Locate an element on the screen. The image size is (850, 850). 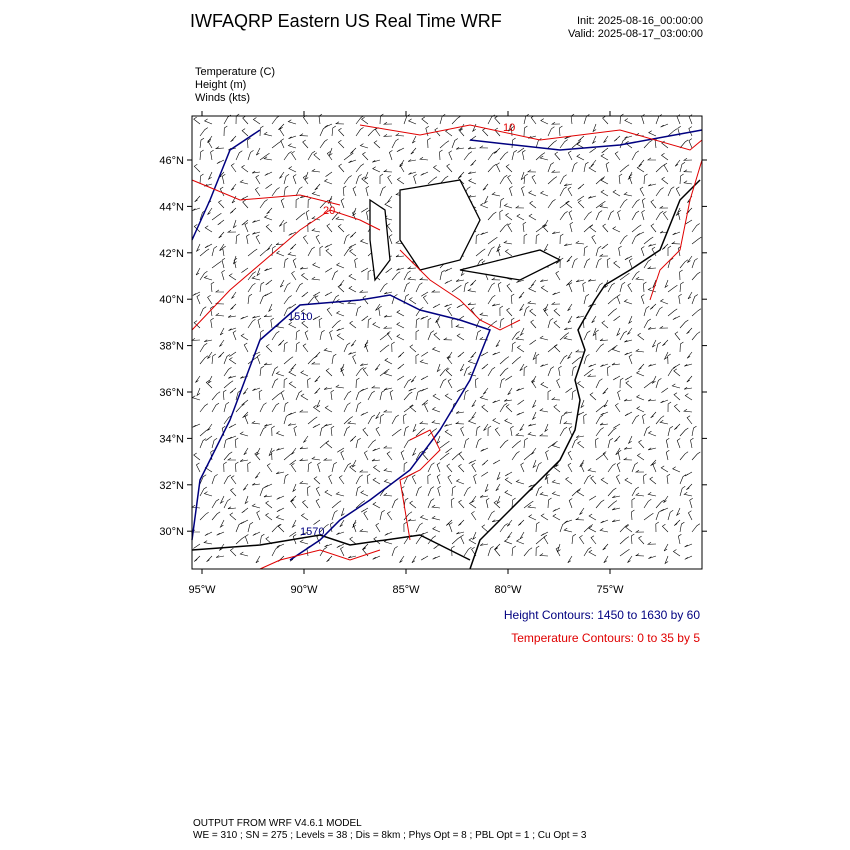
lat-tick-label: 46°N is located at coordinates (171, 161).